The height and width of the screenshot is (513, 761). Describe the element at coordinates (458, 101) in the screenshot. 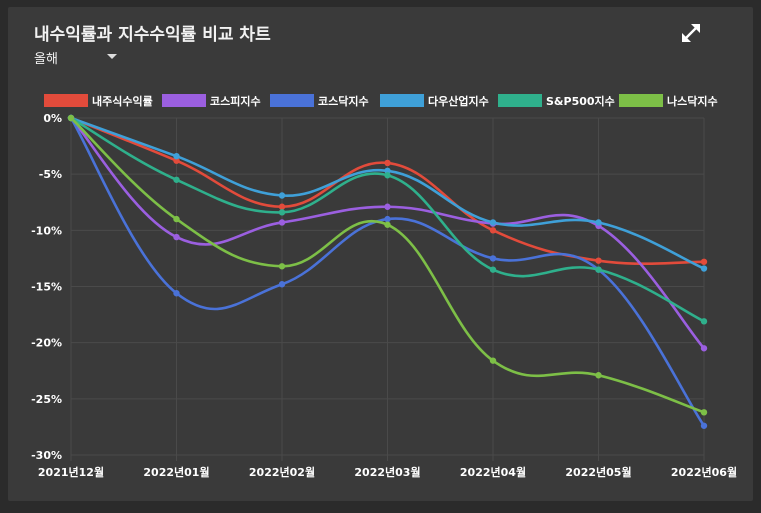

I see `legend-label: 다우산업지수` at that location.